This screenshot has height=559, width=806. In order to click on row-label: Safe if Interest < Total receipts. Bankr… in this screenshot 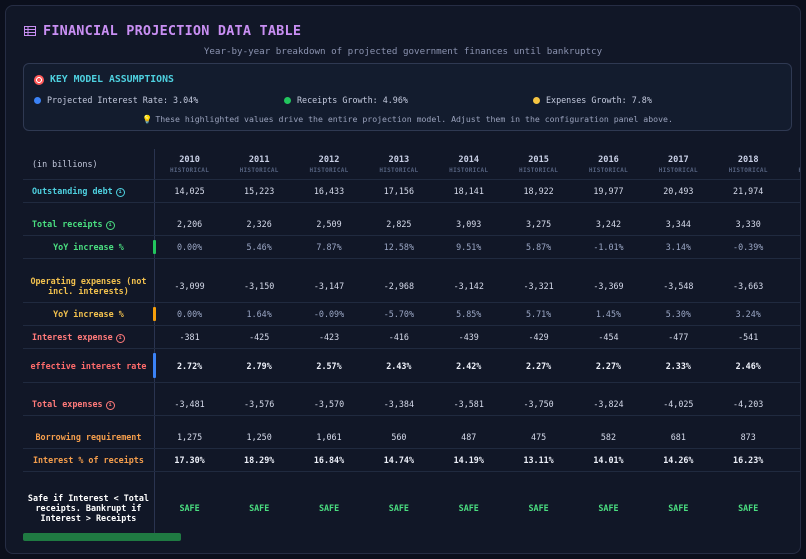, I will do `click(89, 508)`.